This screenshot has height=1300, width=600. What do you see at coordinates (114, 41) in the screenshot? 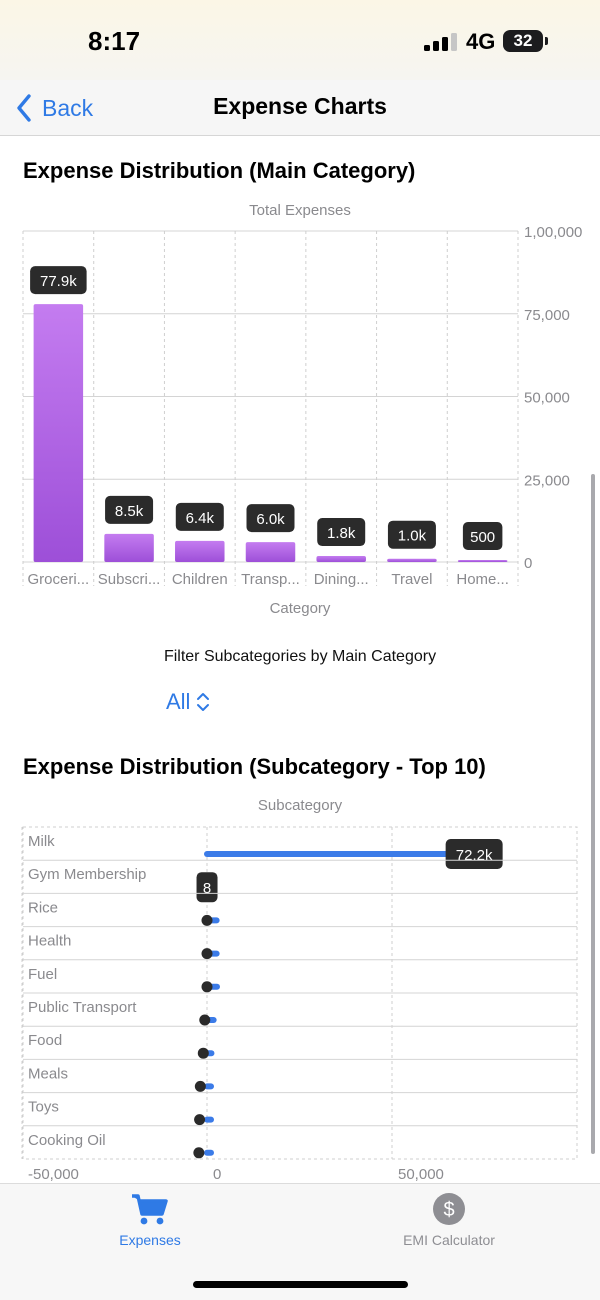
I see `status-time: 8:17` at bounding box center [114, 41].